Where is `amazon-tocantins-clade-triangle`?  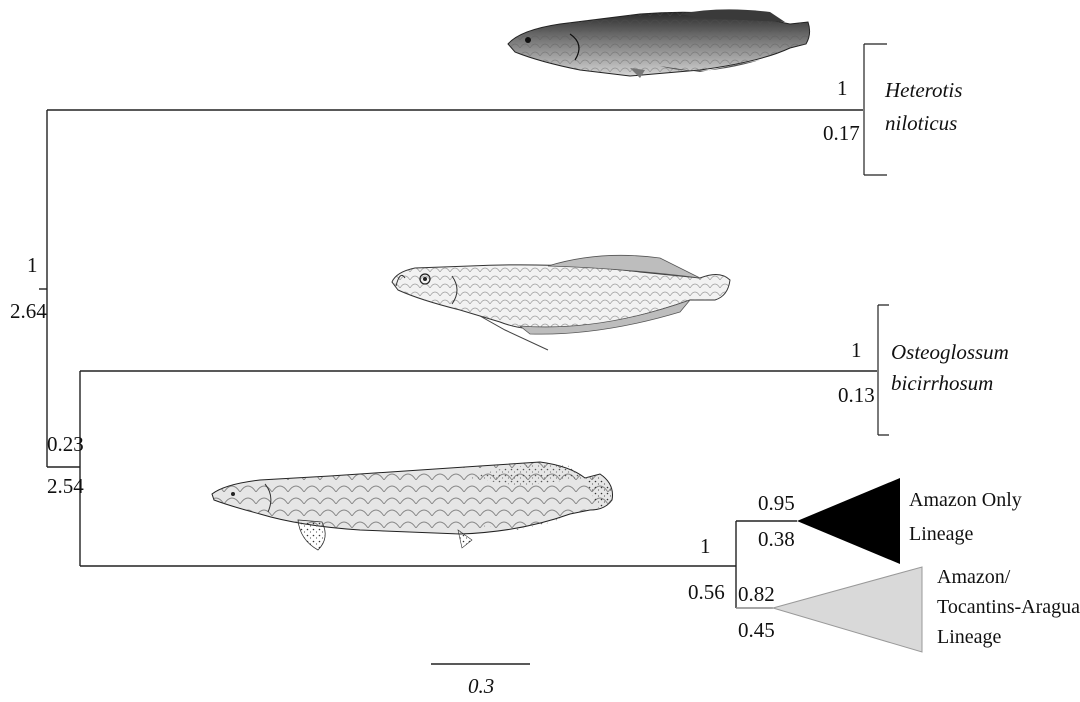
amazon-tocantins-clade-triangle is located at coordinates (847, 609).